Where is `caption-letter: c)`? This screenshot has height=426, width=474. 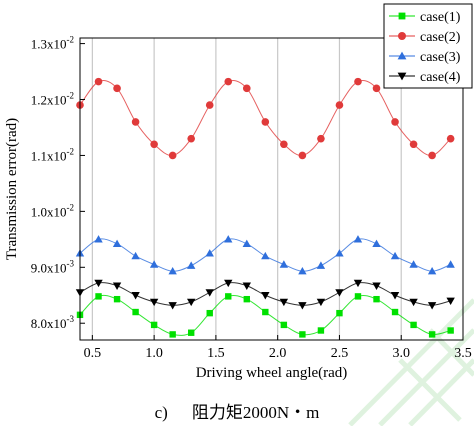 caption-letter: c) is located at coordinates (161, 412).